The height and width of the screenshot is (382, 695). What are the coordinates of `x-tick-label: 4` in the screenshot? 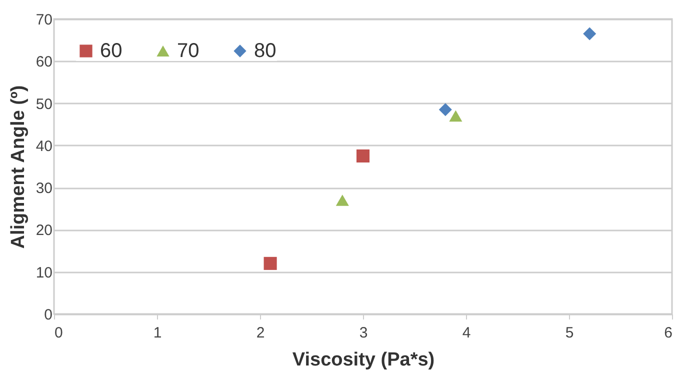 It's located at (466, 333).